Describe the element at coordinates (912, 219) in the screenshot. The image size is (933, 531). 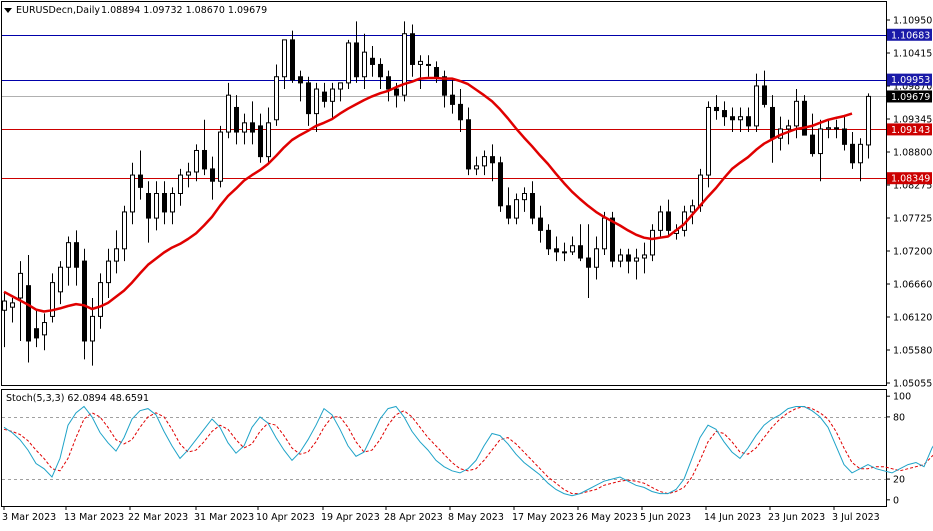
I see `price-tick-label: 1.07725` at that location.